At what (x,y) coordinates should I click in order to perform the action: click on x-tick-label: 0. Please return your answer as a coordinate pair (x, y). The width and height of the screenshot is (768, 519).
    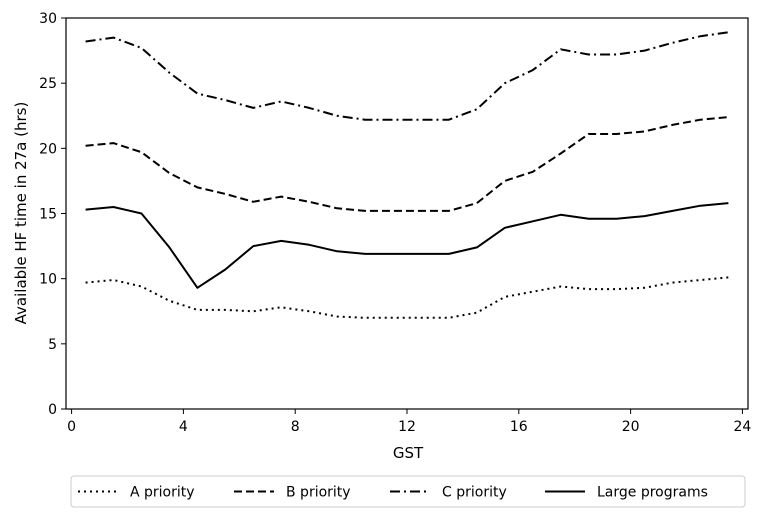
    Looking at the image, I should click on (71, 427).